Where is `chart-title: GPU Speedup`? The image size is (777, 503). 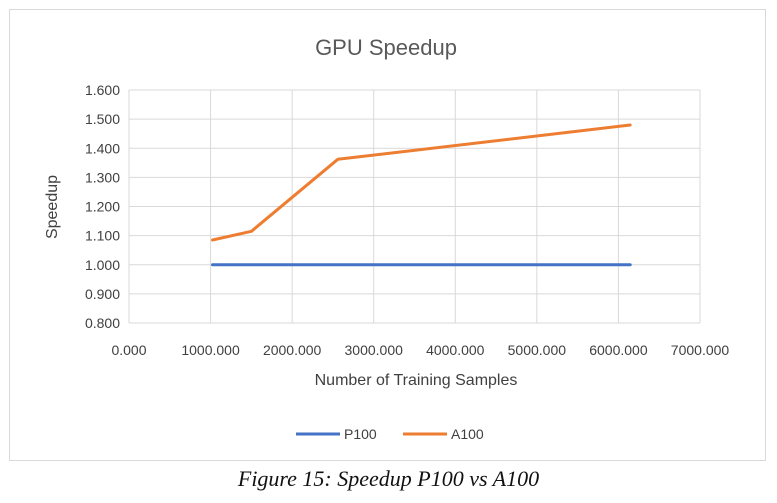 chart-title: GPU Speedup is located at coordinates (386, 47).